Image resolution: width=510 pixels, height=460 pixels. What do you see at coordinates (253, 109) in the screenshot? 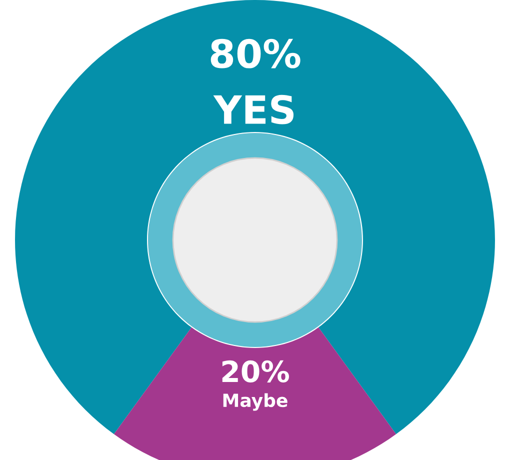
I see `slice-label: YES` at bounding box center [253, 109].